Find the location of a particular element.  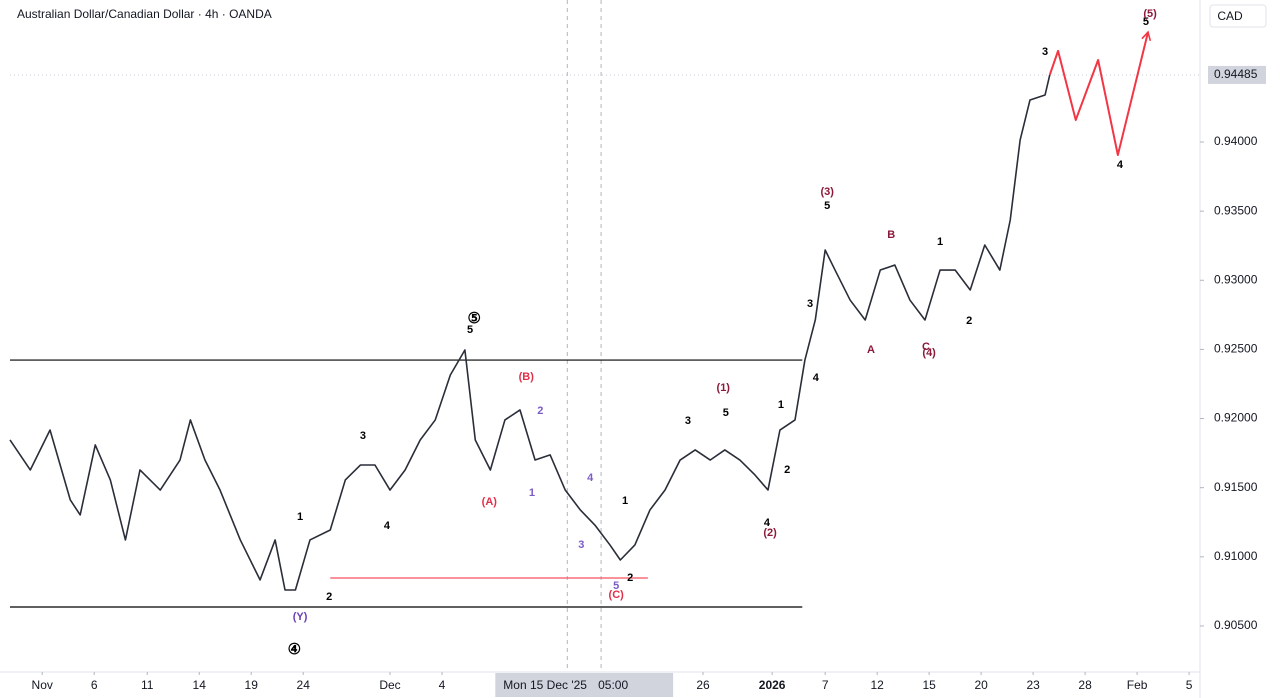

x-tick-label: 4 is located at coordinates (442, 685).